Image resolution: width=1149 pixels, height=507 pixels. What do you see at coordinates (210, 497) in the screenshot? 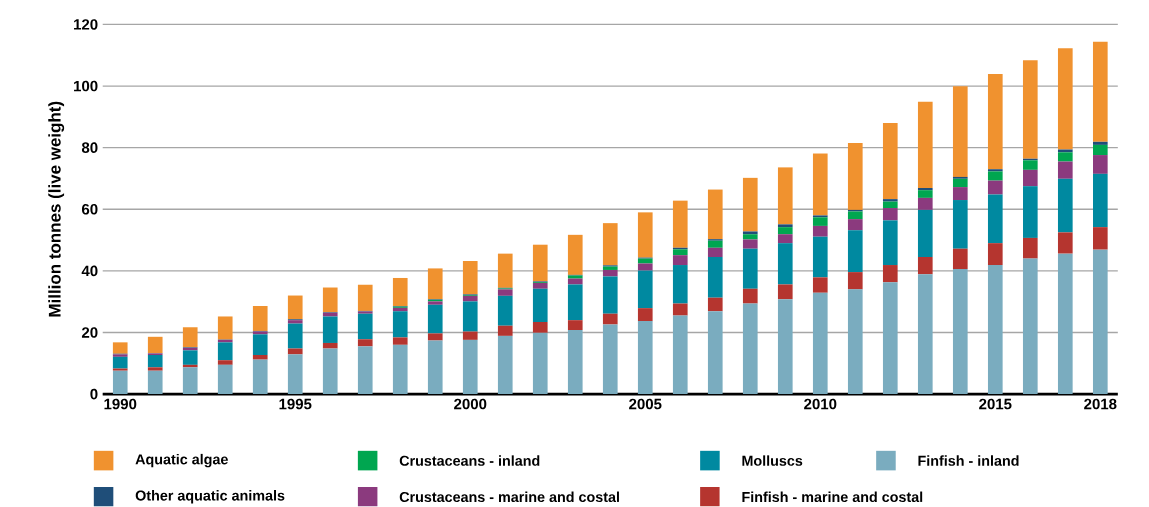
I see `legend-label: Other aquatic animals` at bounding box center [210, 497].